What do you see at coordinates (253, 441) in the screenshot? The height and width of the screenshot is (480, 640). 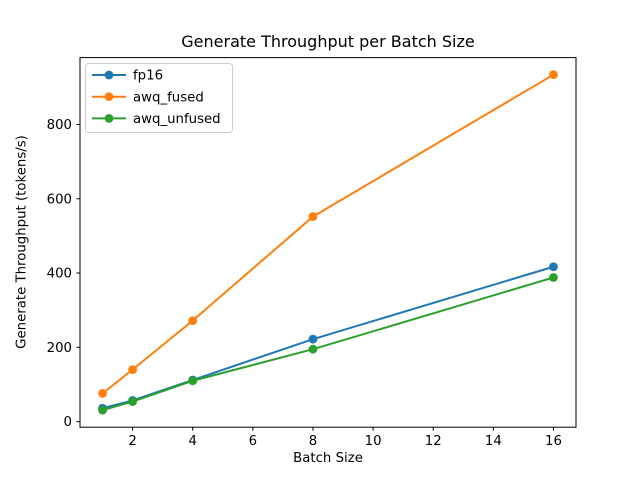 I see `x-tick-label-6: 6` at bounding box center [253, 441].